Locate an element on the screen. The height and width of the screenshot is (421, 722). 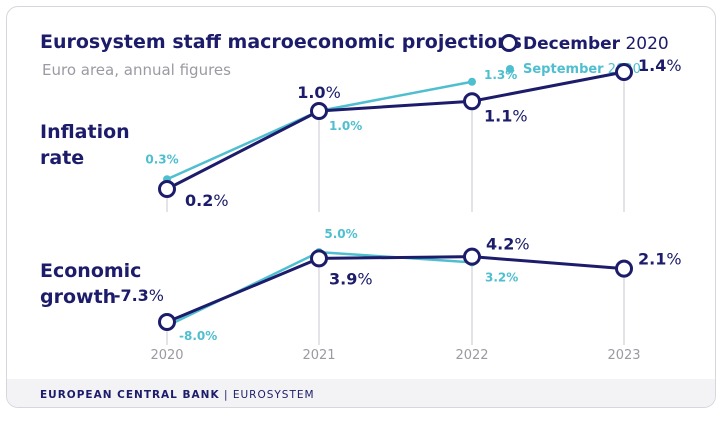
december-data-label: 0.2% is located at coordinates (207, 200).